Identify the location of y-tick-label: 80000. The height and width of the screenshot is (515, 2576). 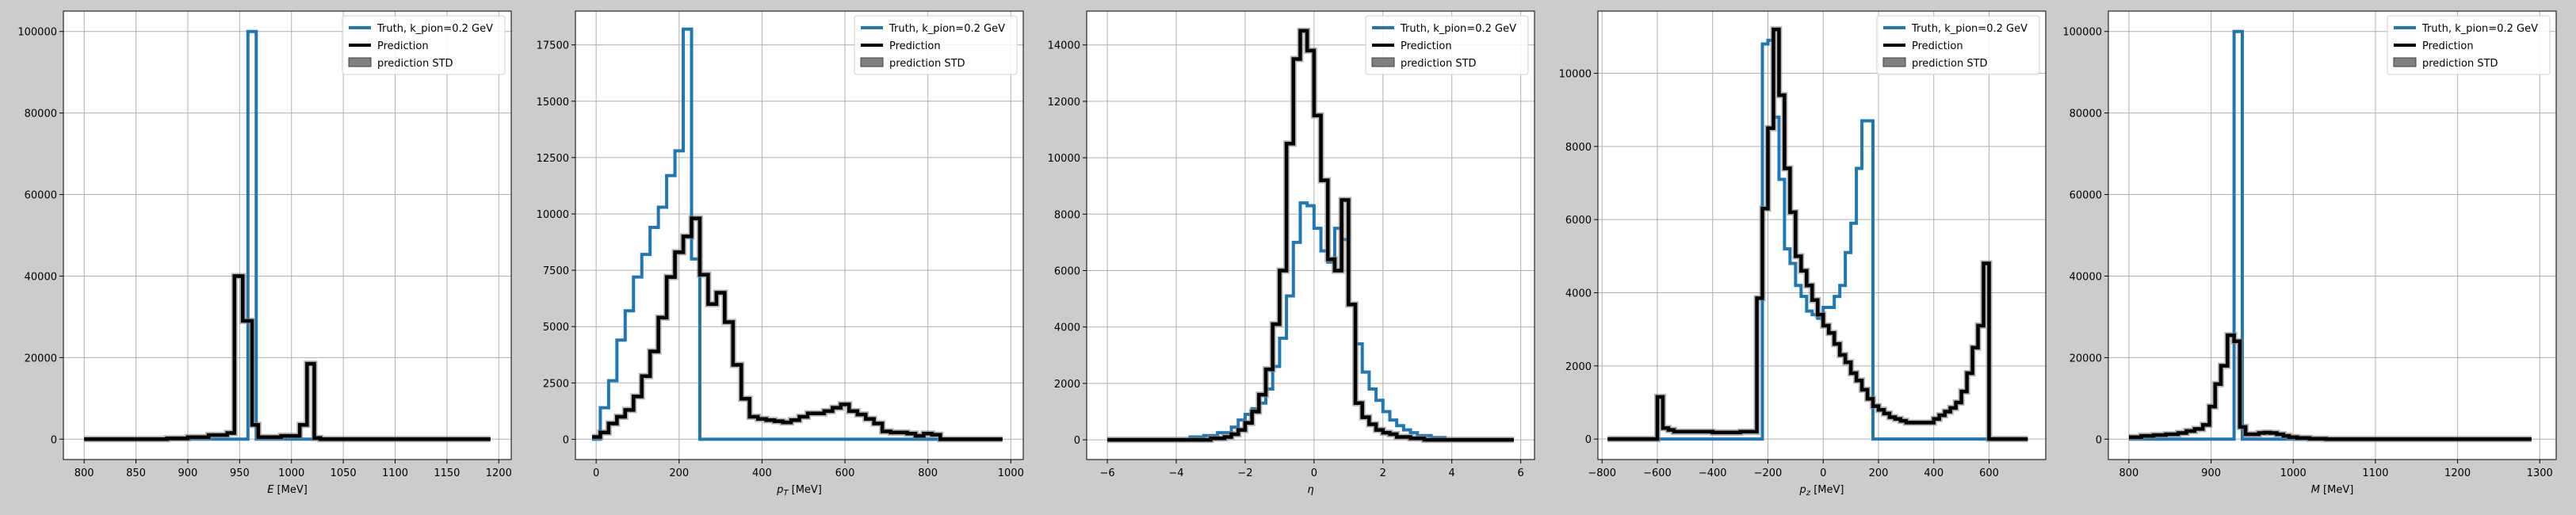
(41, 114).